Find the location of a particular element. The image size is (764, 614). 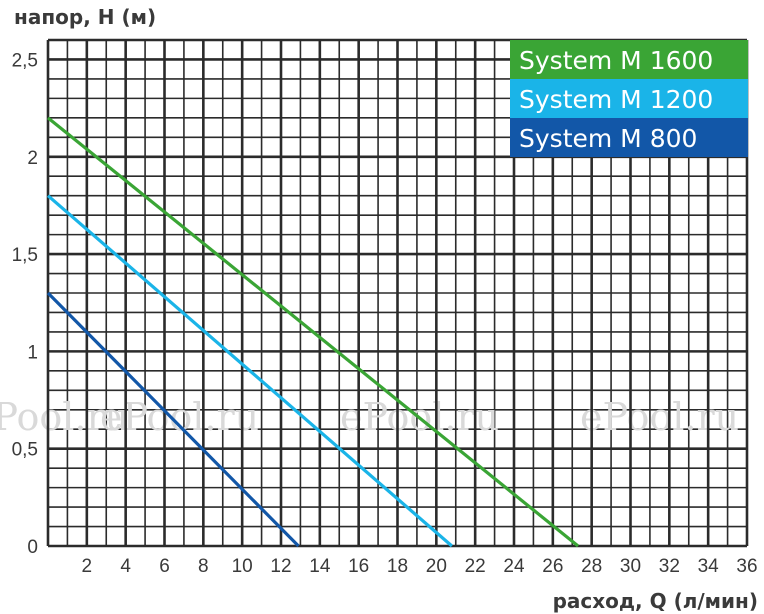

y-tick-label: 2,5 is located at coordinates (25, 60).